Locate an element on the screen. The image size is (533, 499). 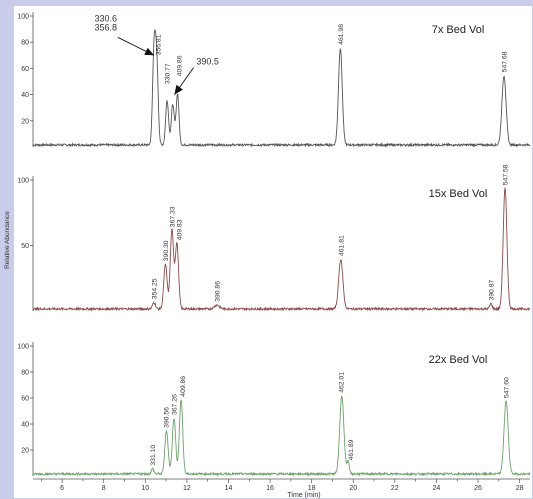
peak-label: 547.68 is located at coordinates (505, 61).